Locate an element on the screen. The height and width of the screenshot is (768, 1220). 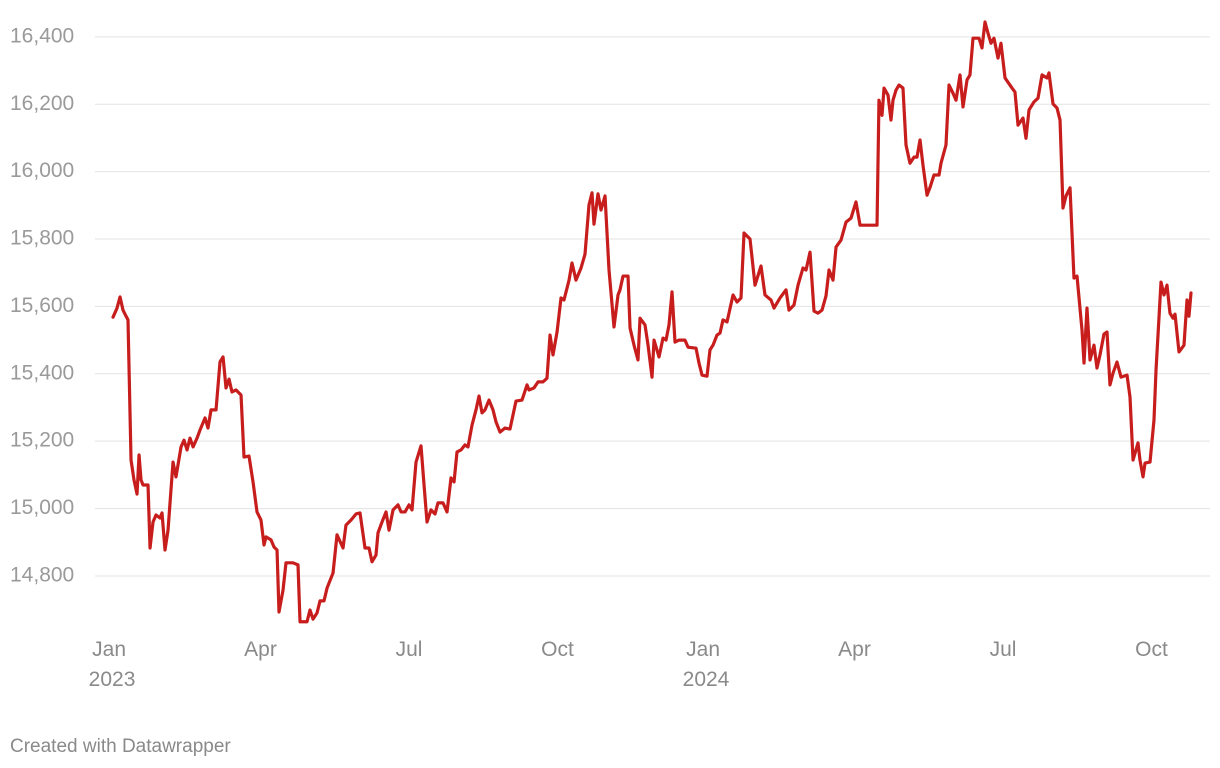
y-tick-label: 16,000 is located at coordinates (42, 170).